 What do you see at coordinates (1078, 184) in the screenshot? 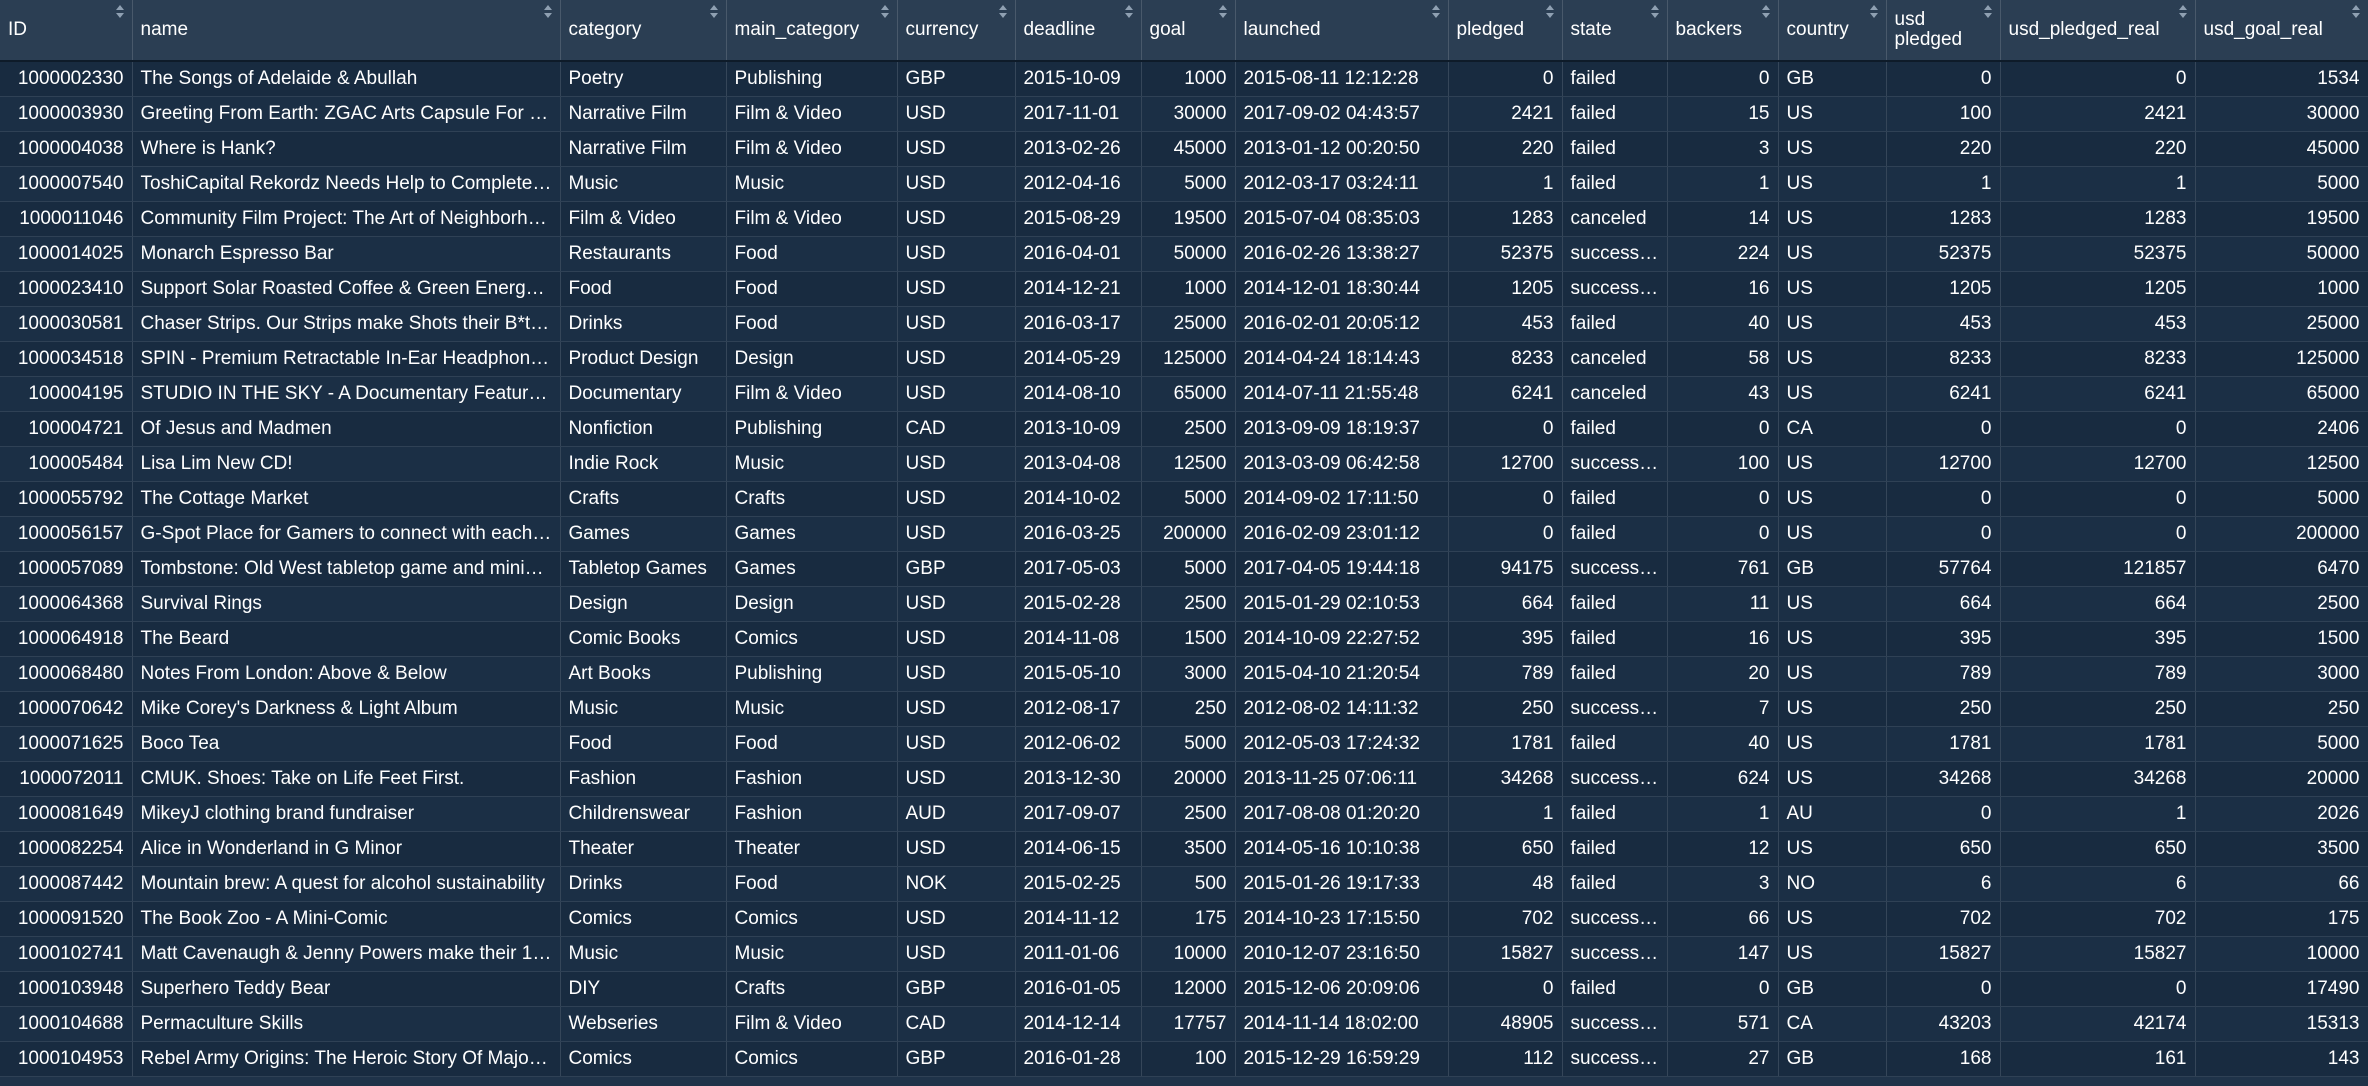
I see `cell-deadline: 2012-04-16` at bounding box center [1078, 184].